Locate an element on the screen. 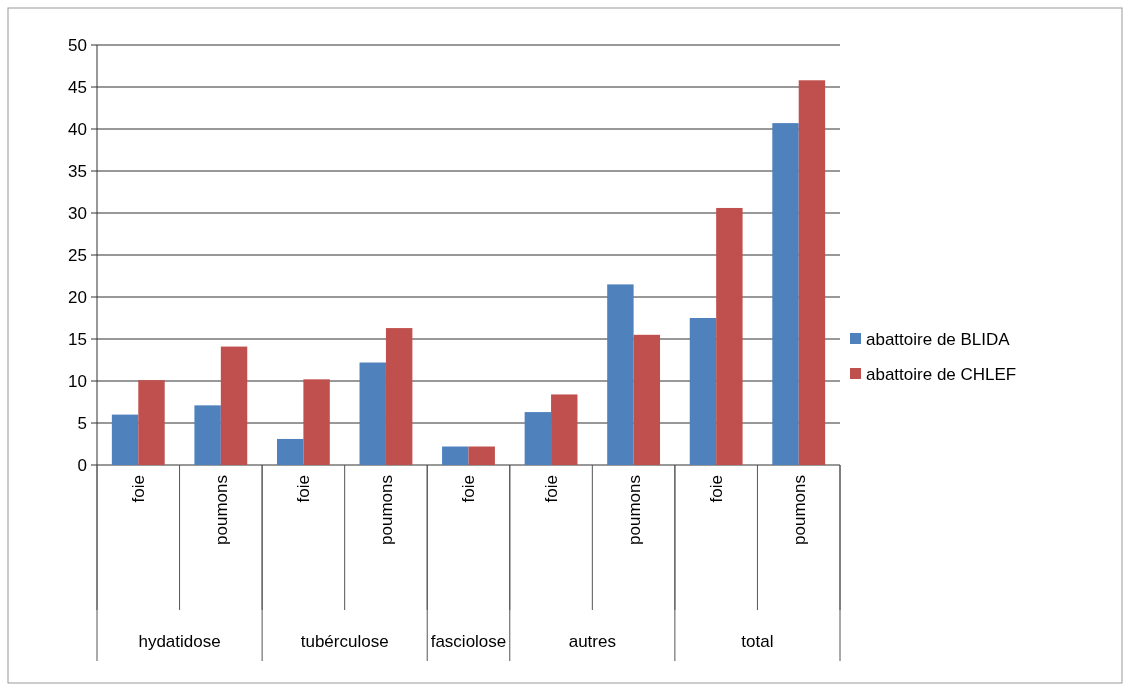 The image size is (1130, 691). y-tick-label: 5 is located at coordinates (82, 423).